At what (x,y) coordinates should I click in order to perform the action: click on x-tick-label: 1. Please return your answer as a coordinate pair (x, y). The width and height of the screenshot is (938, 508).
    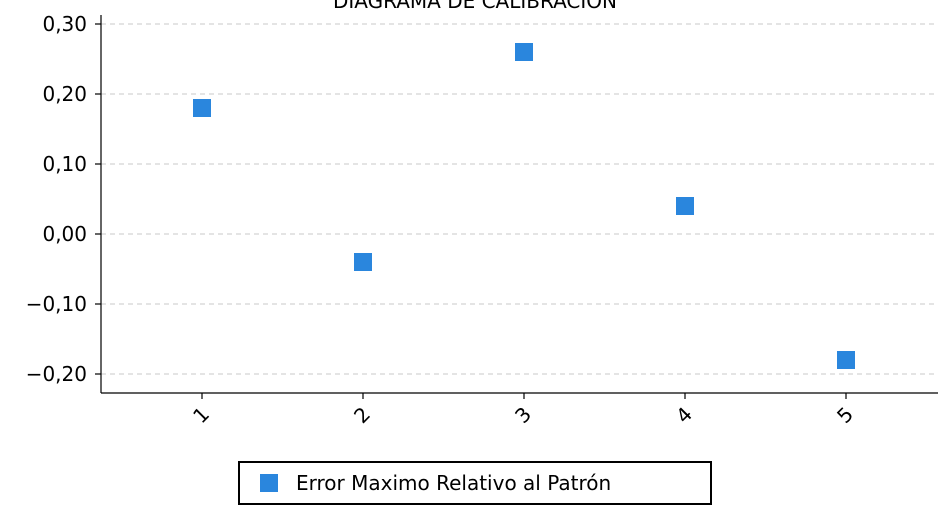
    Looking at the image, I should click on (201, 415).